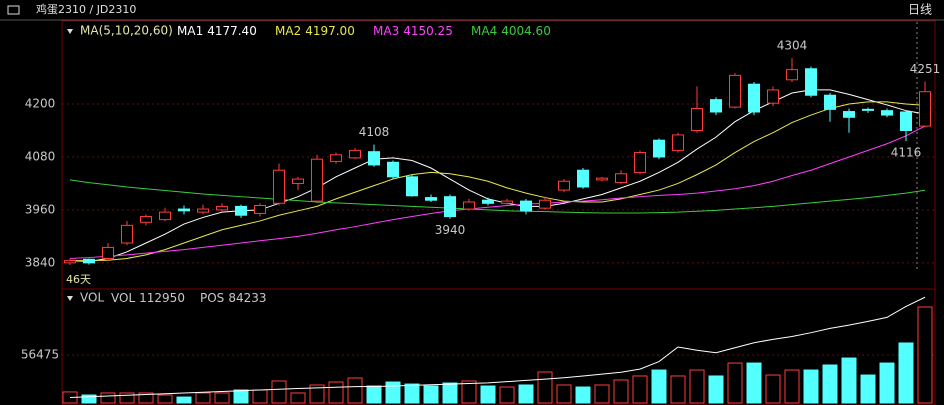 This screenshot has width=944, height=405. I want to click on ma-current: 4177.40, so click(232, 31).